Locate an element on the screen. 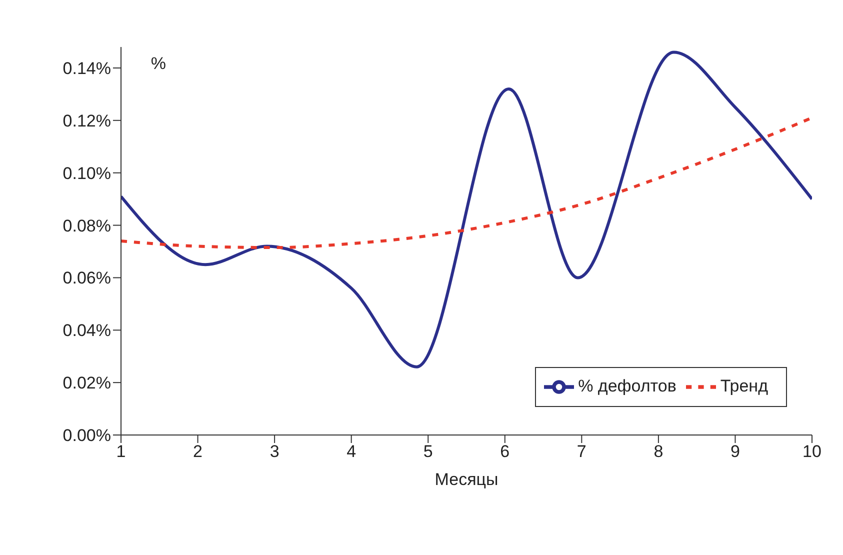 This screenshot has height=555, width=843. x-tick-label: 10 is located at coordinates (812, 452).